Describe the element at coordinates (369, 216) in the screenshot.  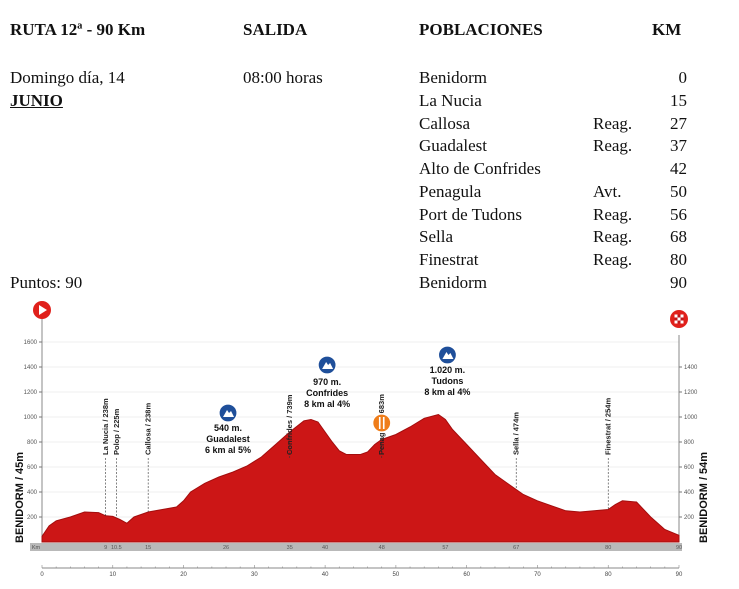
I see `town-row: Port de Tudons Reag. 56` at that location.